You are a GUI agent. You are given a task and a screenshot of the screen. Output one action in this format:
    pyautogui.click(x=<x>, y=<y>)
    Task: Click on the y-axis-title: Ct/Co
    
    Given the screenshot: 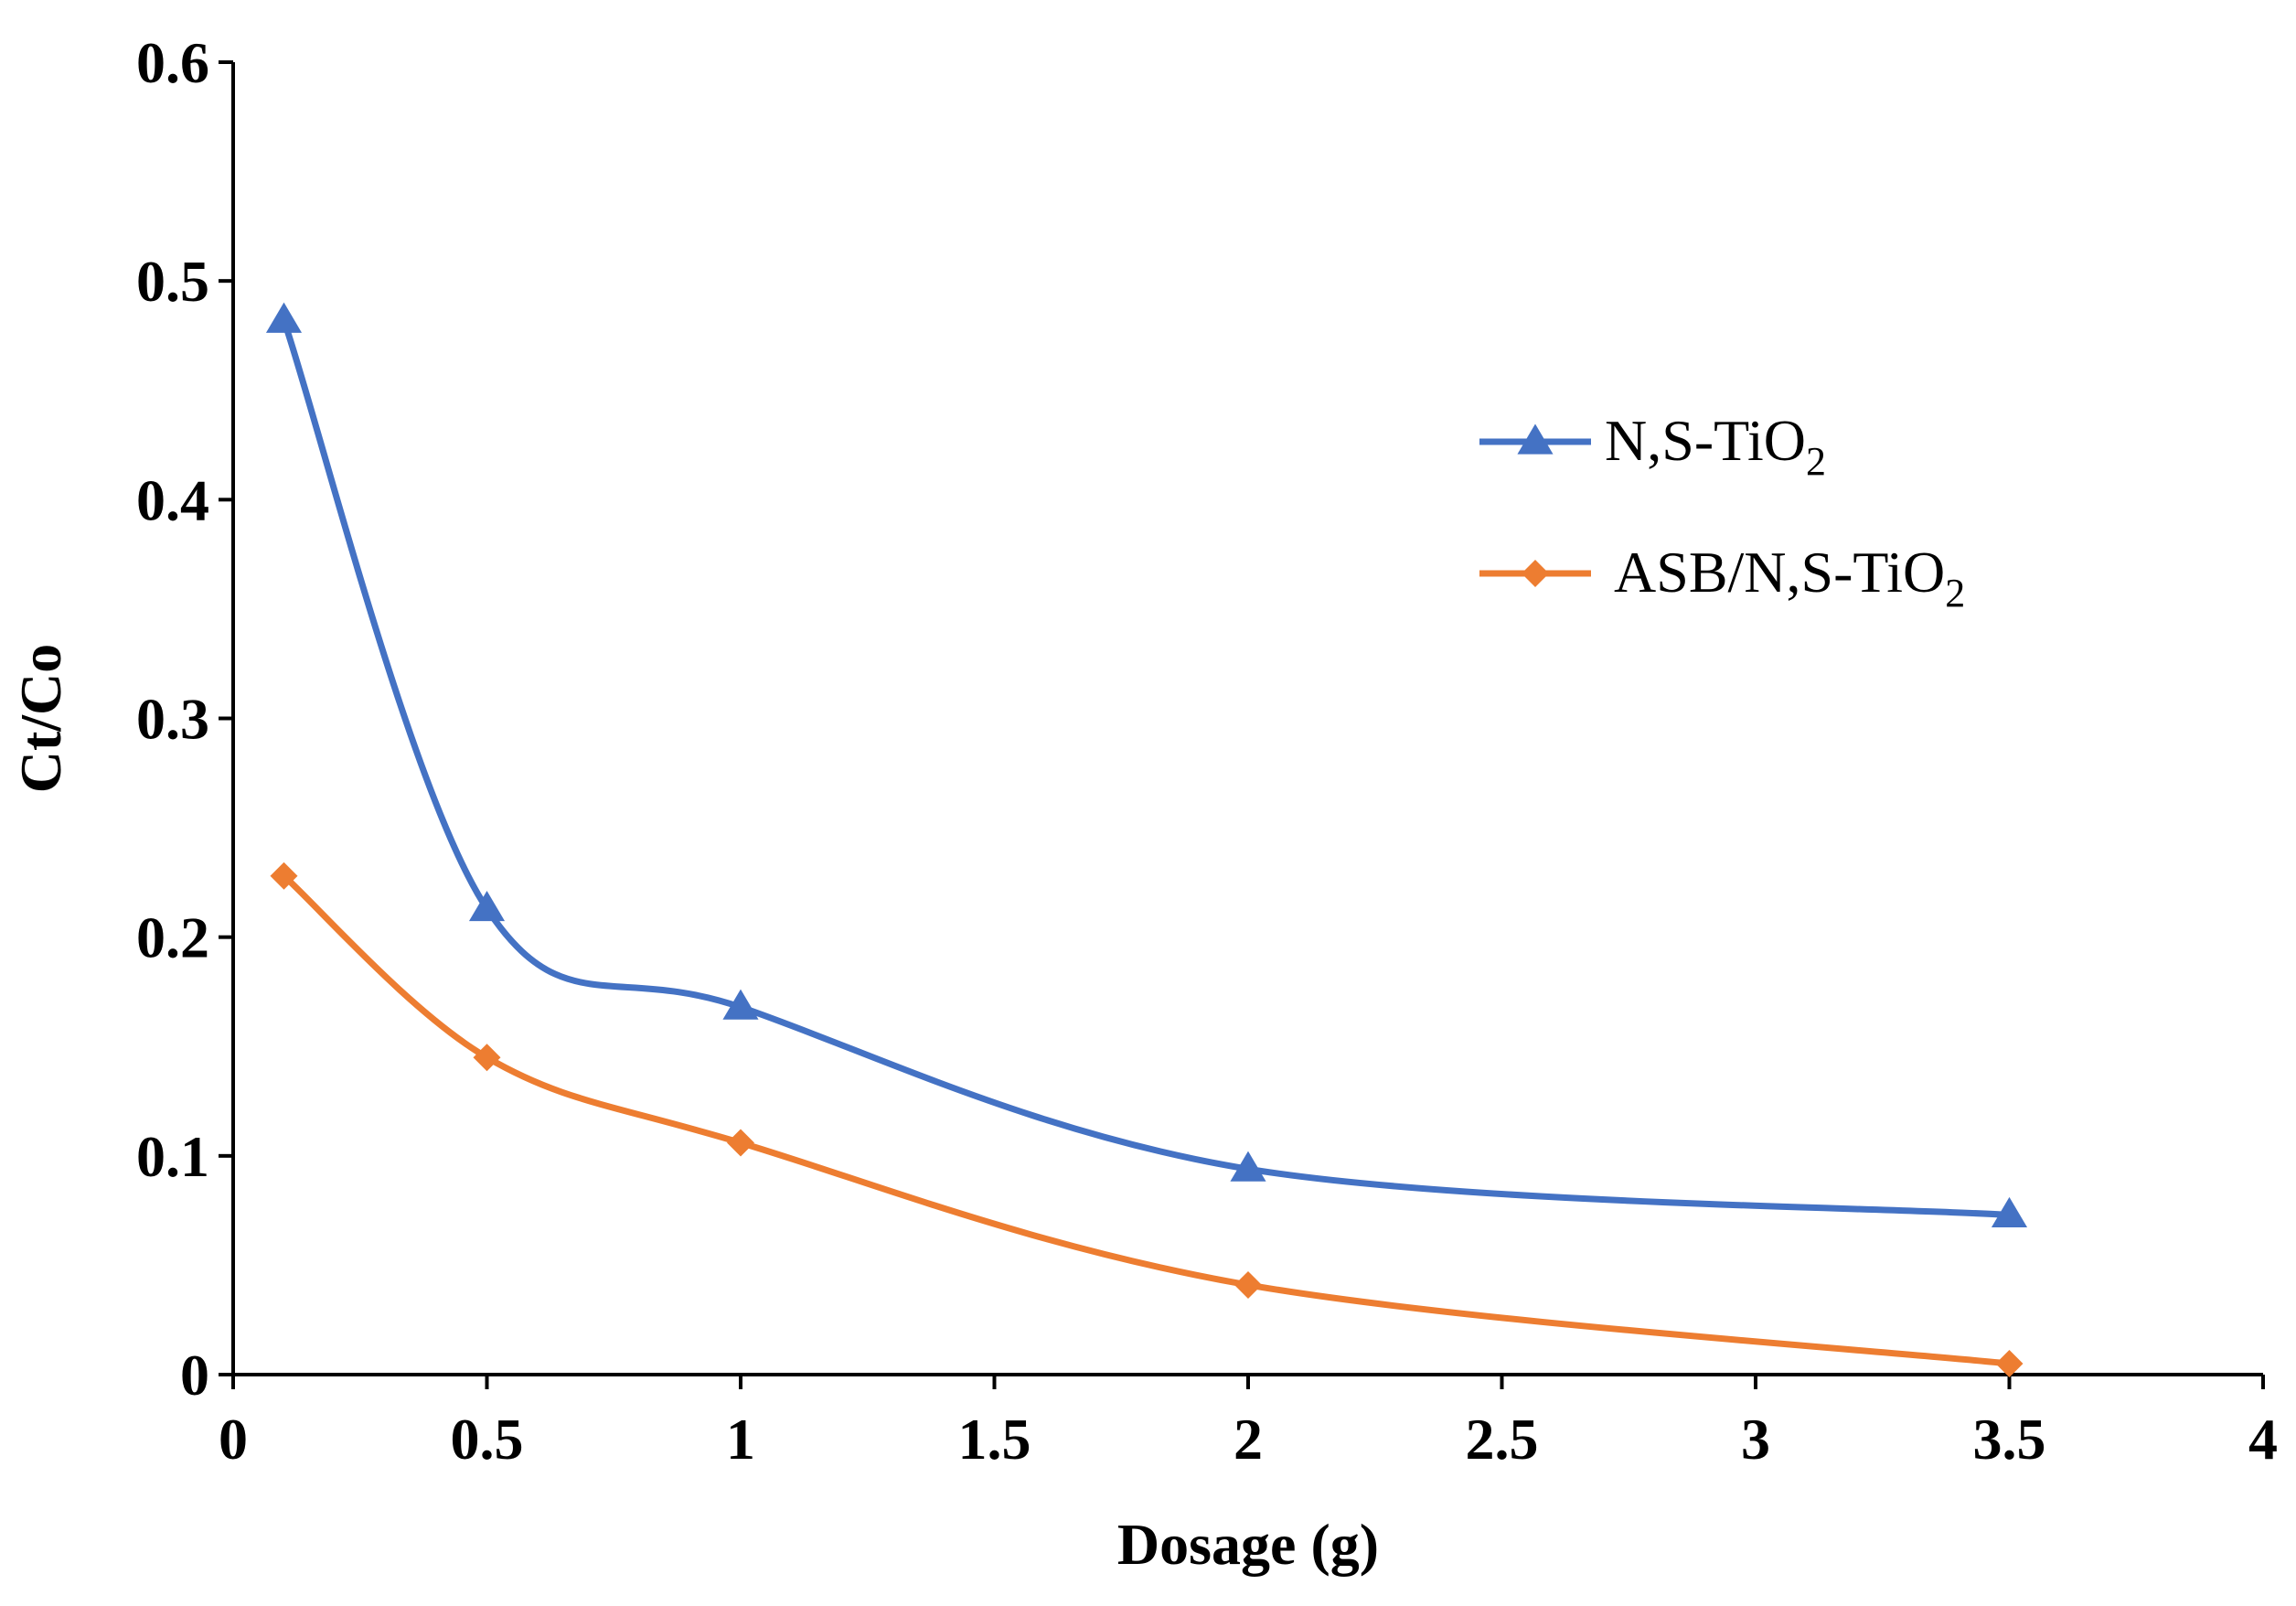 What is the action you would take?
    pyautogui.click(x=40, y=719)
    